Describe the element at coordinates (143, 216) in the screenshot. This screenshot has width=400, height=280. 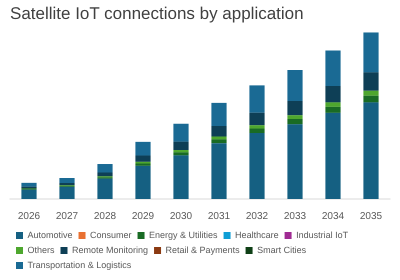
I see `x-tick-label: 2029` at that location.